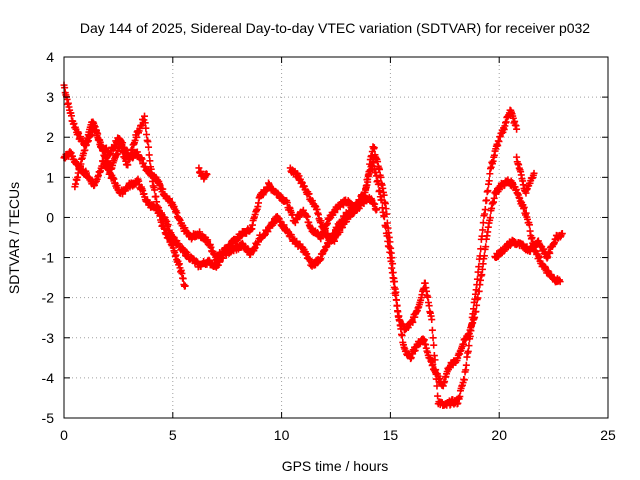  What do you see at coordinates (338, 435) in the screenshot?
I see `x-tick-labels: 0 5 10 15 20 25` at bounding box center [338, 435].